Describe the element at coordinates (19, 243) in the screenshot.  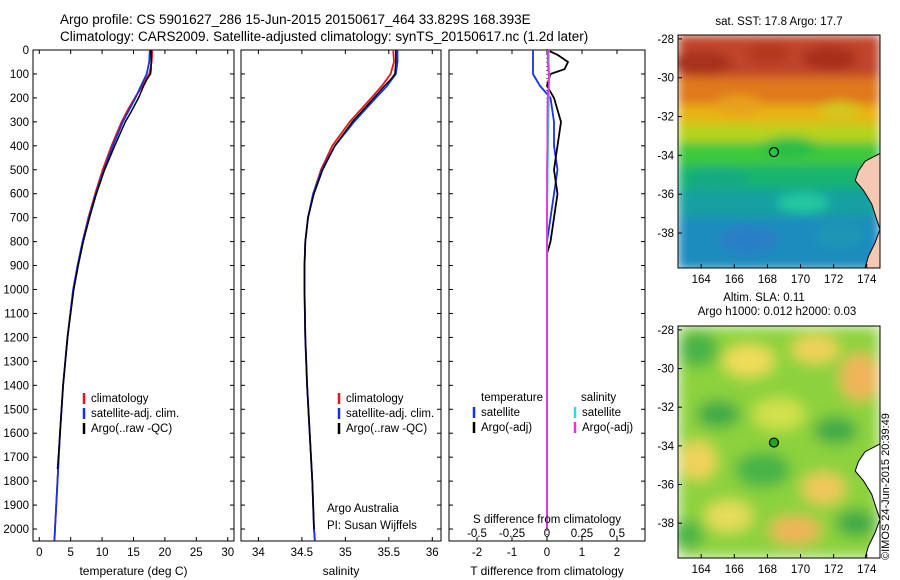
I see `depth-tick-label: 800` at that location.